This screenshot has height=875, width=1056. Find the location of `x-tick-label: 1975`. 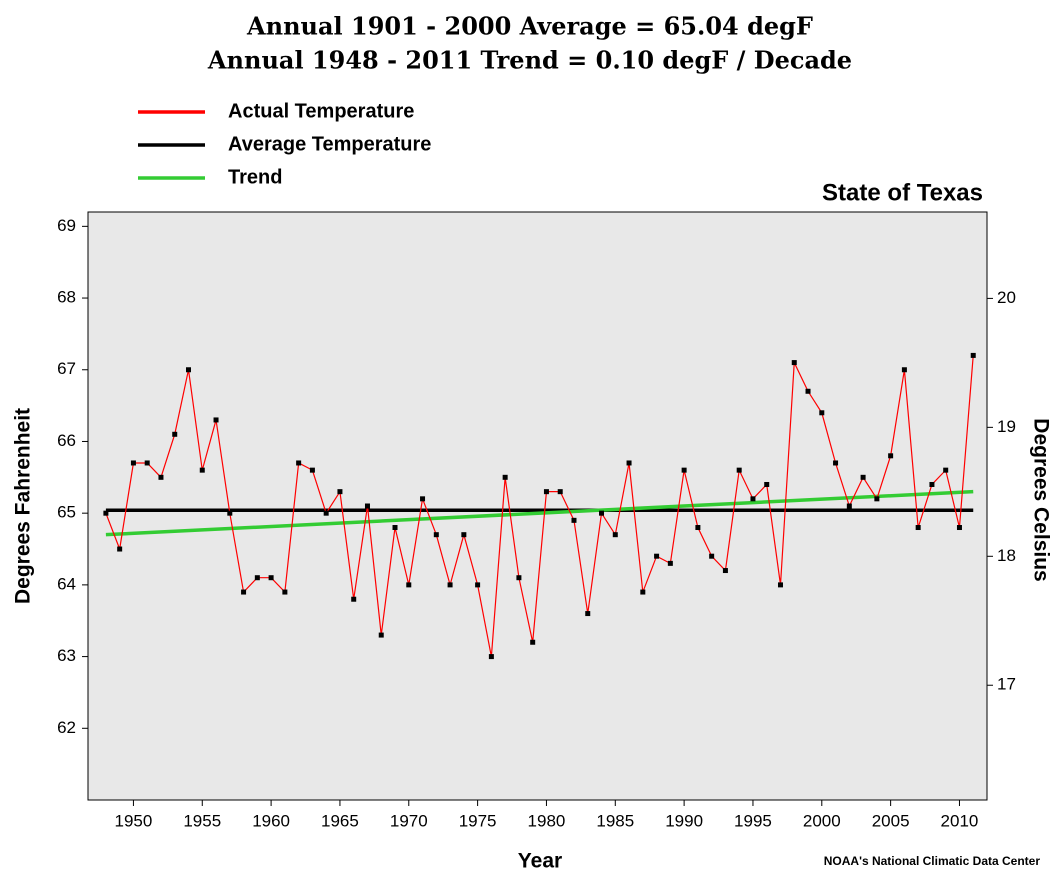

x-tick-label: 1975 is located at coordinates (478, 820).